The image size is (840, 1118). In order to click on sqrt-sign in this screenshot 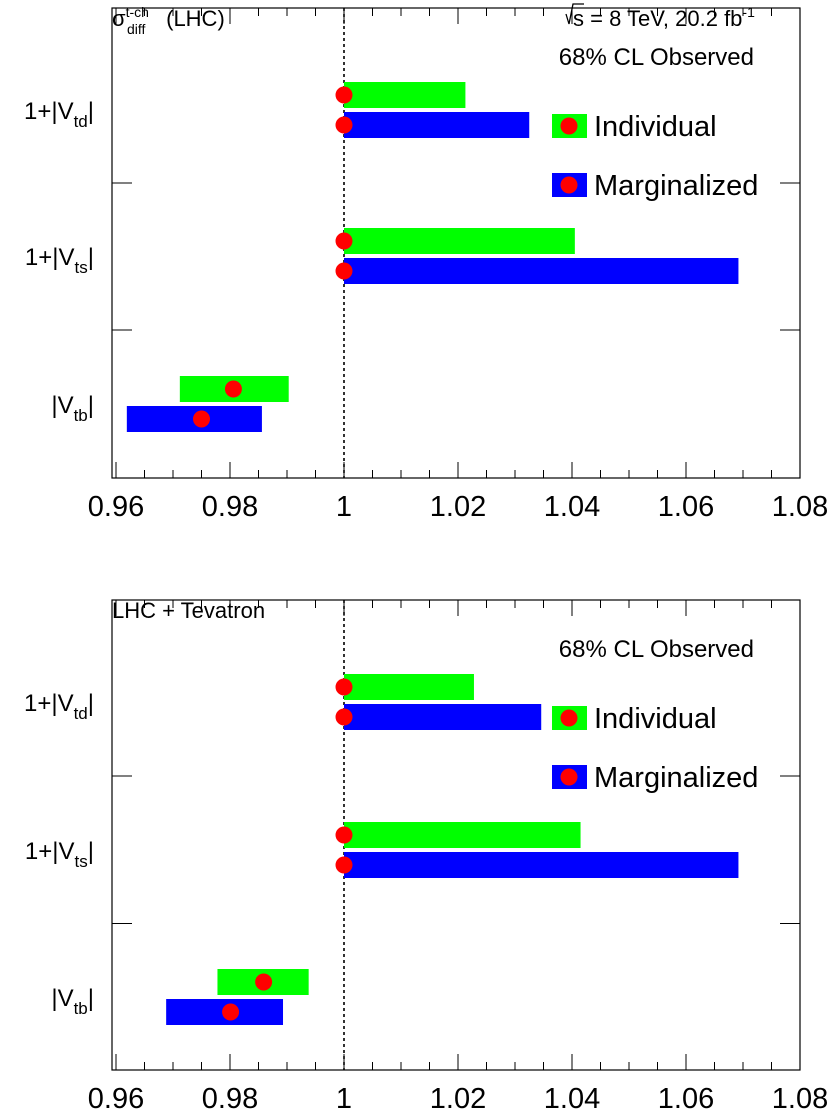, I will do `click(574, 14)`.